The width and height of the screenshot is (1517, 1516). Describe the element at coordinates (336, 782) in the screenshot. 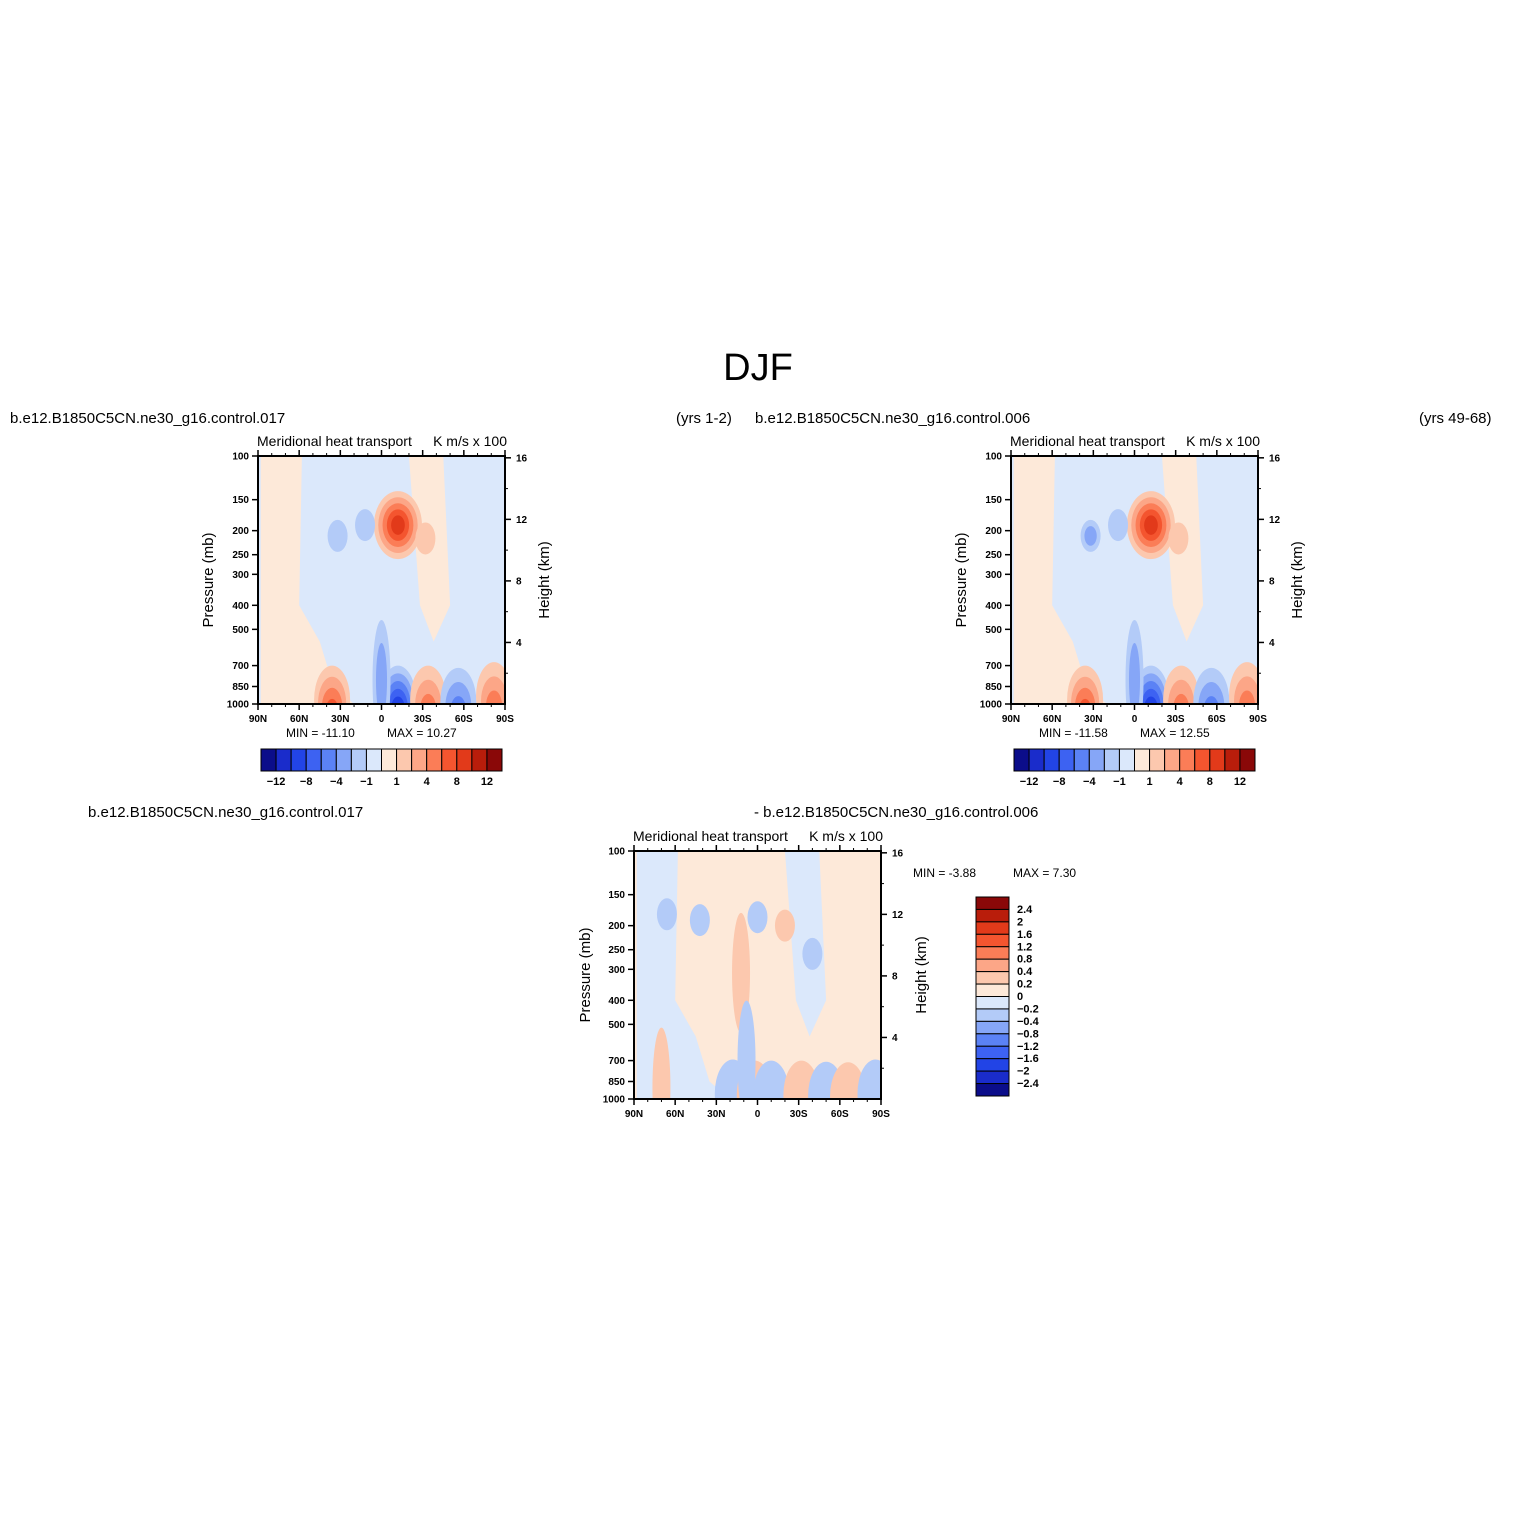

I see `colorbar-label: −4` at that location.